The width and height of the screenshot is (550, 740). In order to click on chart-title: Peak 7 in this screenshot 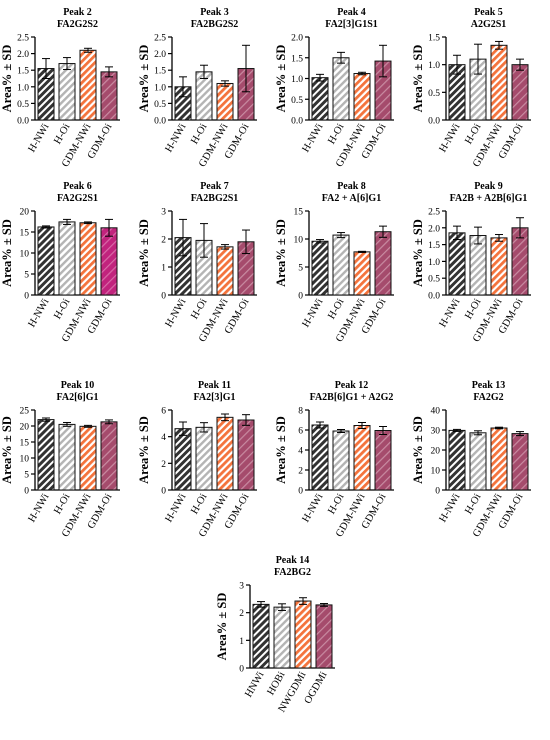, I will do `click(214, 186)`.